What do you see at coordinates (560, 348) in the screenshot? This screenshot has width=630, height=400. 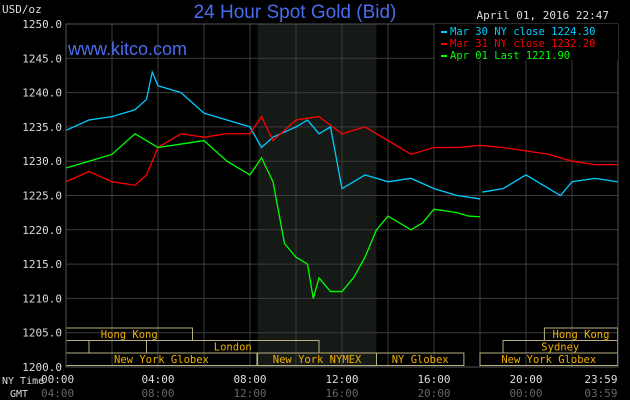 I see `session-label: Sydney` at bounding box center [560, 348].